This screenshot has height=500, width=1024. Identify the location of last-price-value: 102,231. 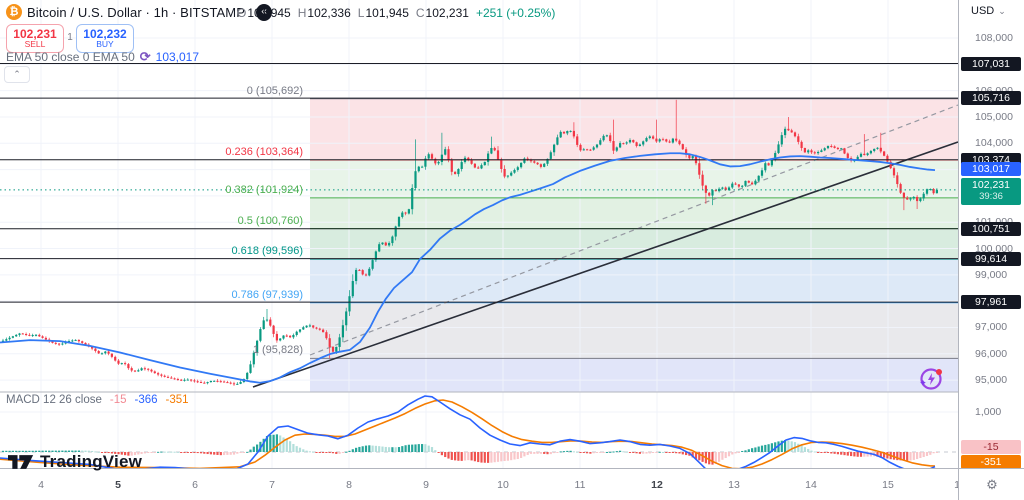
(991, 184).